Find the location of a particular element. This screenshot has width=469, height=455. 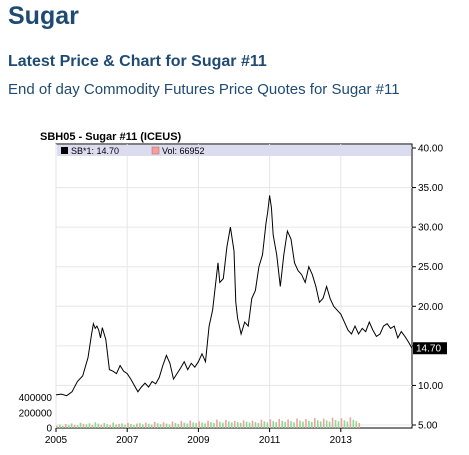

x-tick-label: 2005 is located at coordinates (56, 440).